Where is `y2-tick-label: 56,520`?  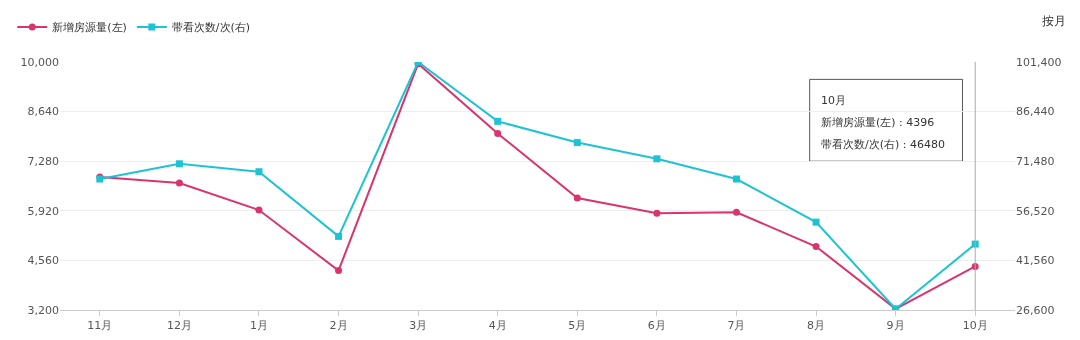
y2-tick-label: 56,520 is located at coordinates (1035, 211).